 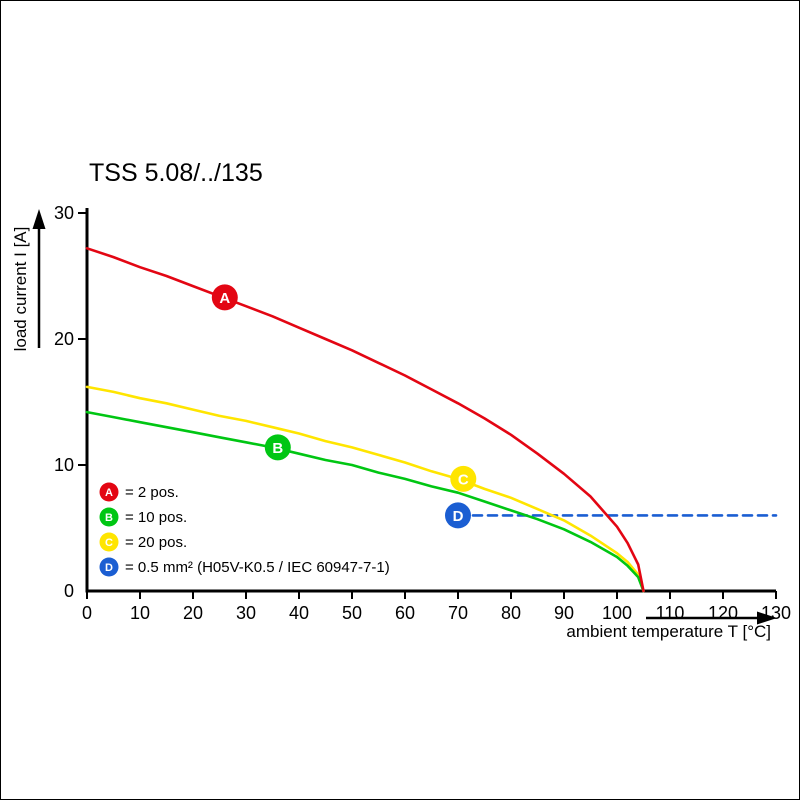 I want to click on legend-swatch-D, so click(x=109, y=567).